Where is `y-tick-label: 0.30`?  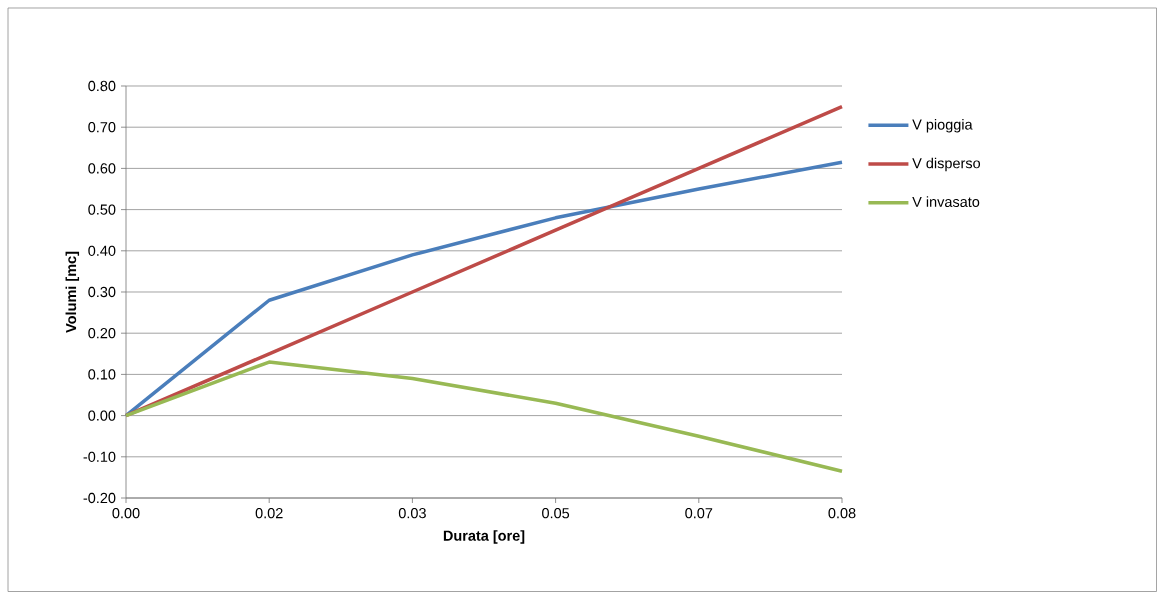
y-tick-label: 0.30 is located at coordinates (102, 292).